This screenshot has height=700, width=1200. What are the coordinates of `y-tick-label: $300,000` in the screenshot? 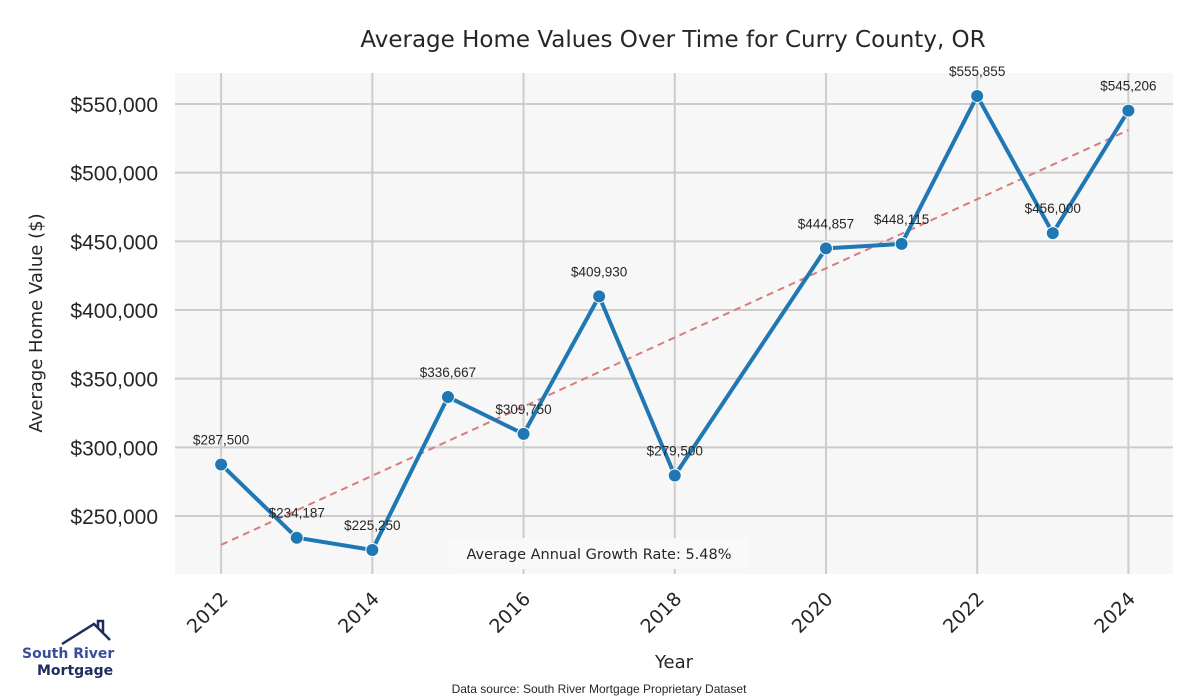 It's located at (114, 448).